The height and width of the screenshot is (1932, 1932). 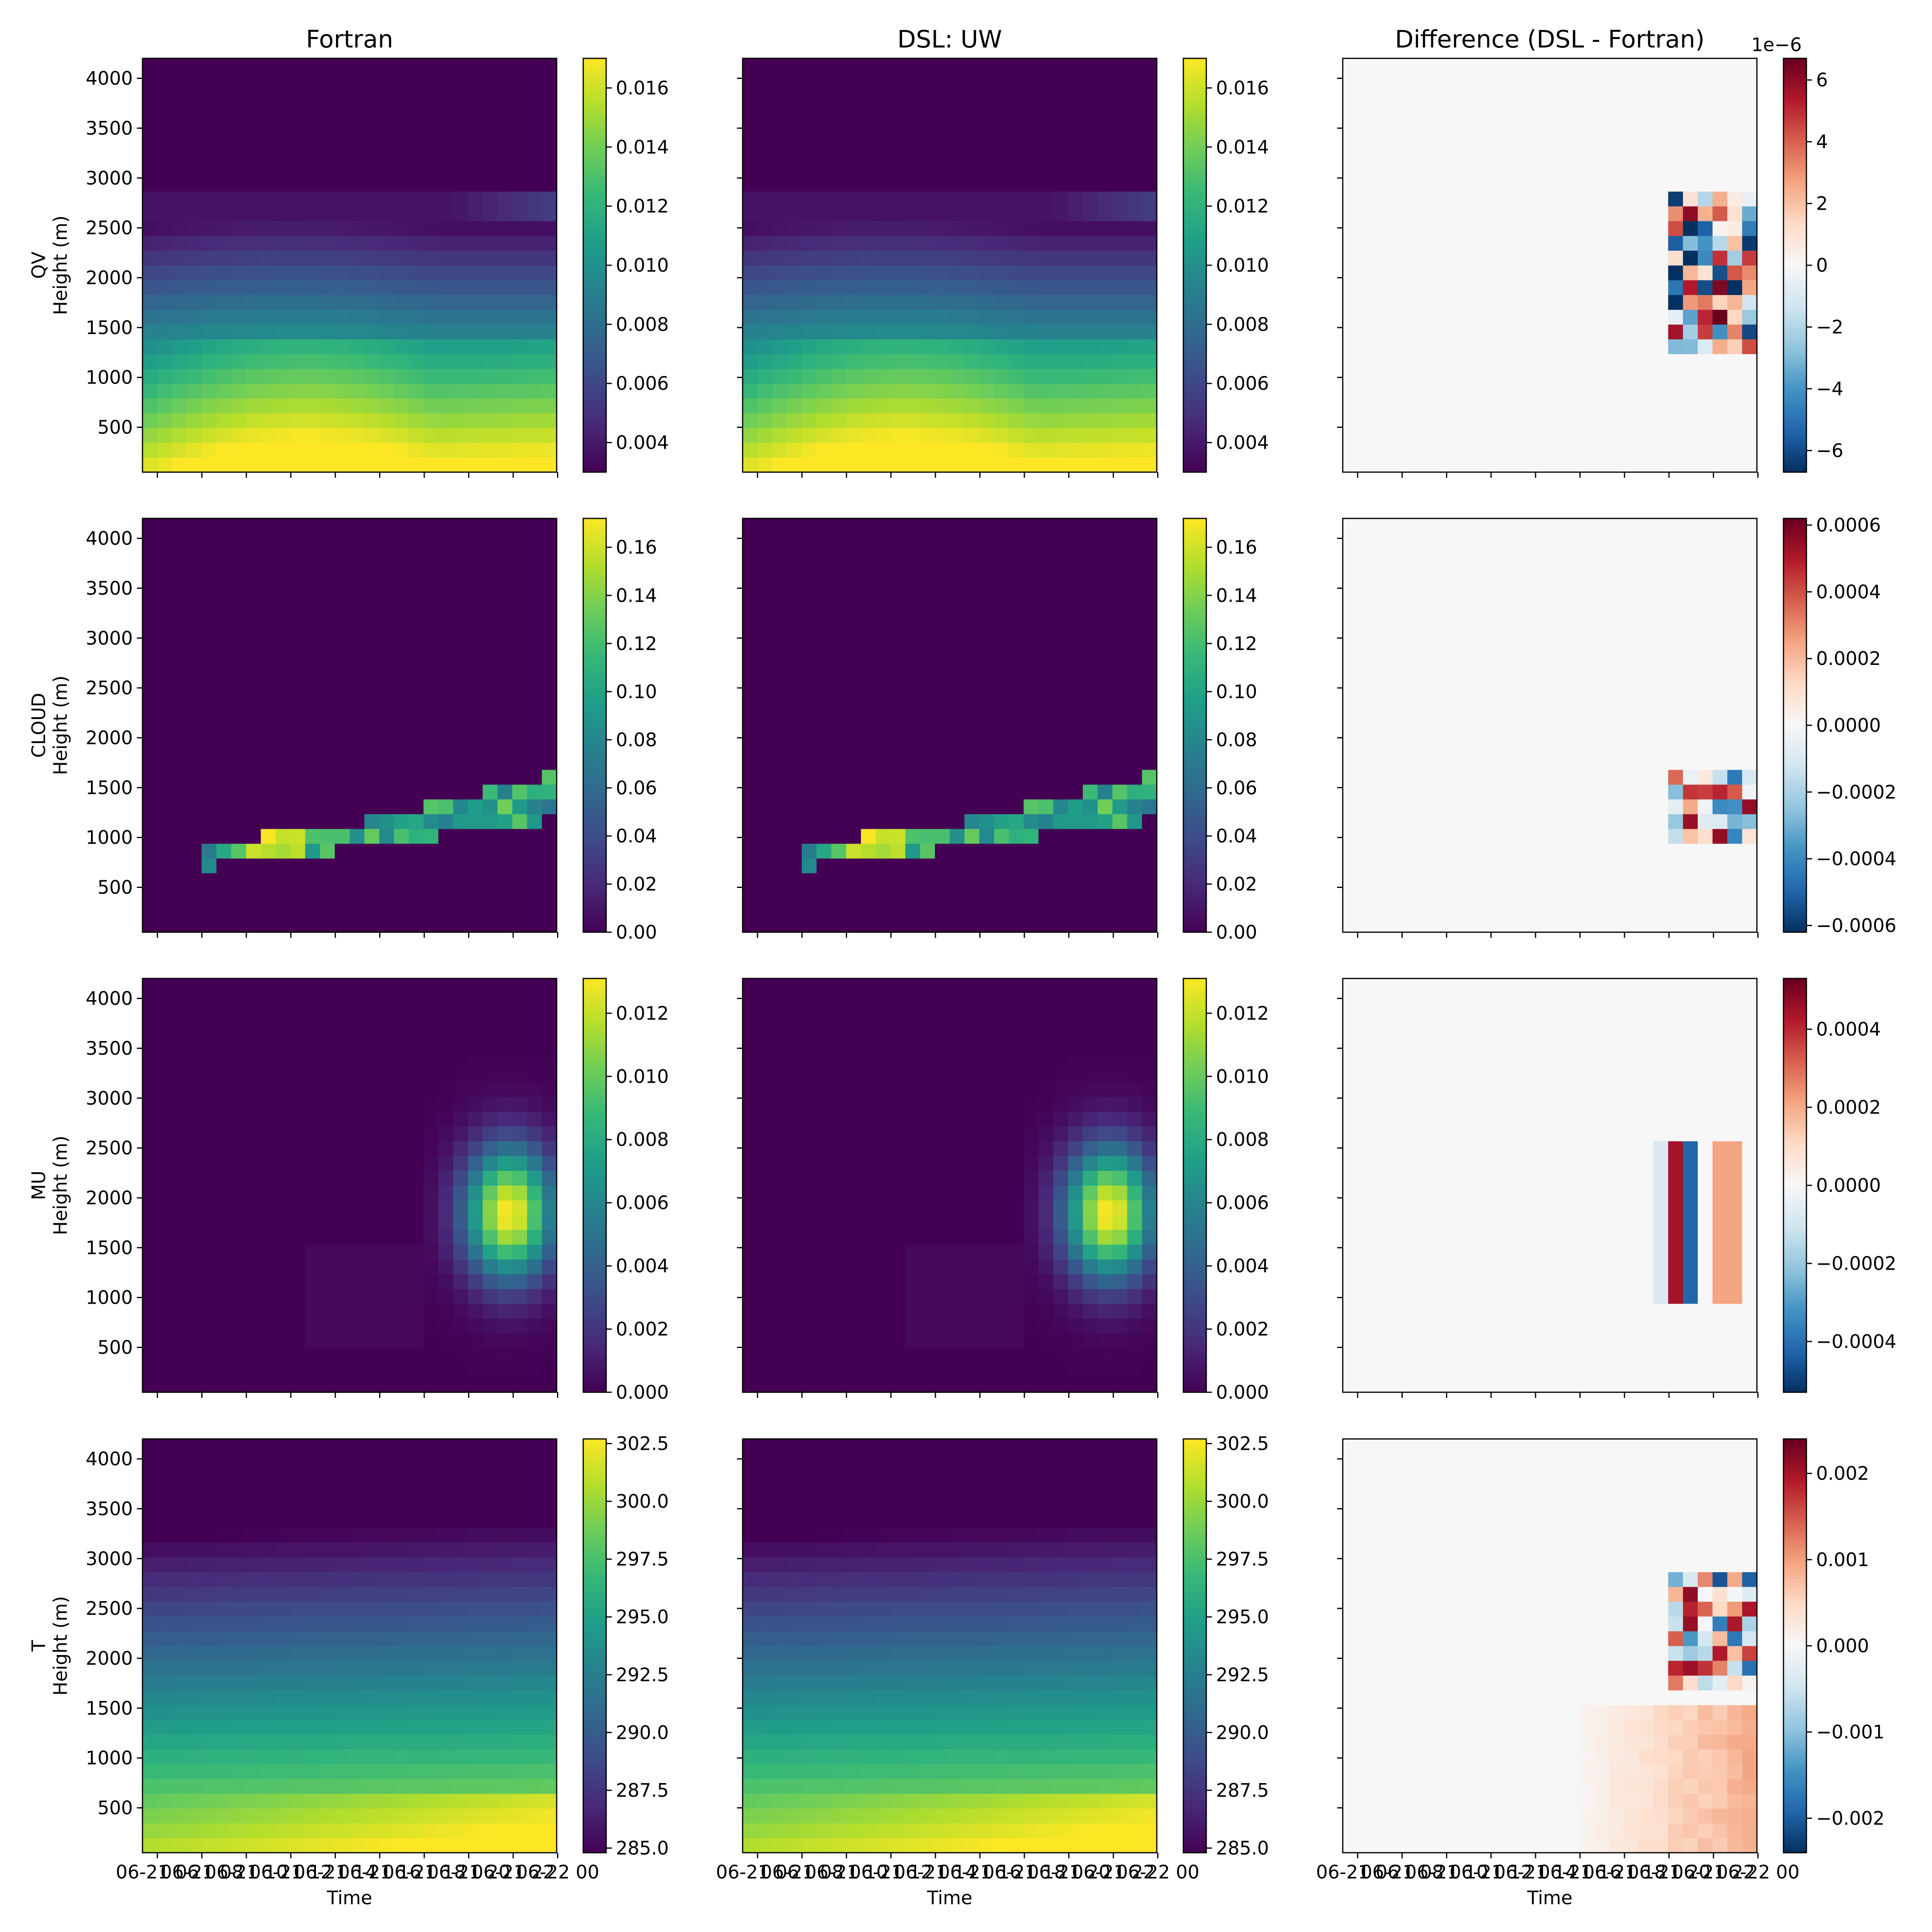 What do you see at coordinates (642, 206) in the screenshot?
I see `colorbar-tick-label: 0.012` at bounding box center [642, 206].